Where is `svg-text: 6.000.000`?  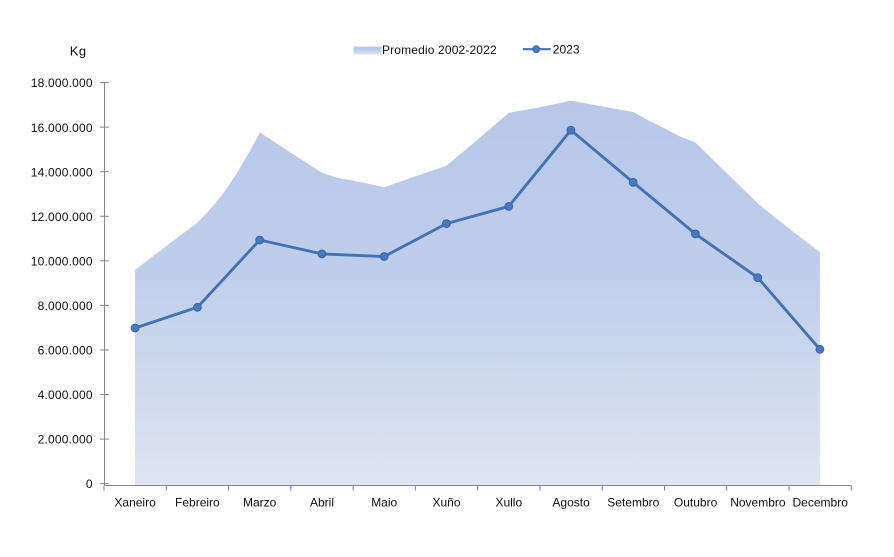
svg-text: 6.000.000 is located at coordinates (65, 351).